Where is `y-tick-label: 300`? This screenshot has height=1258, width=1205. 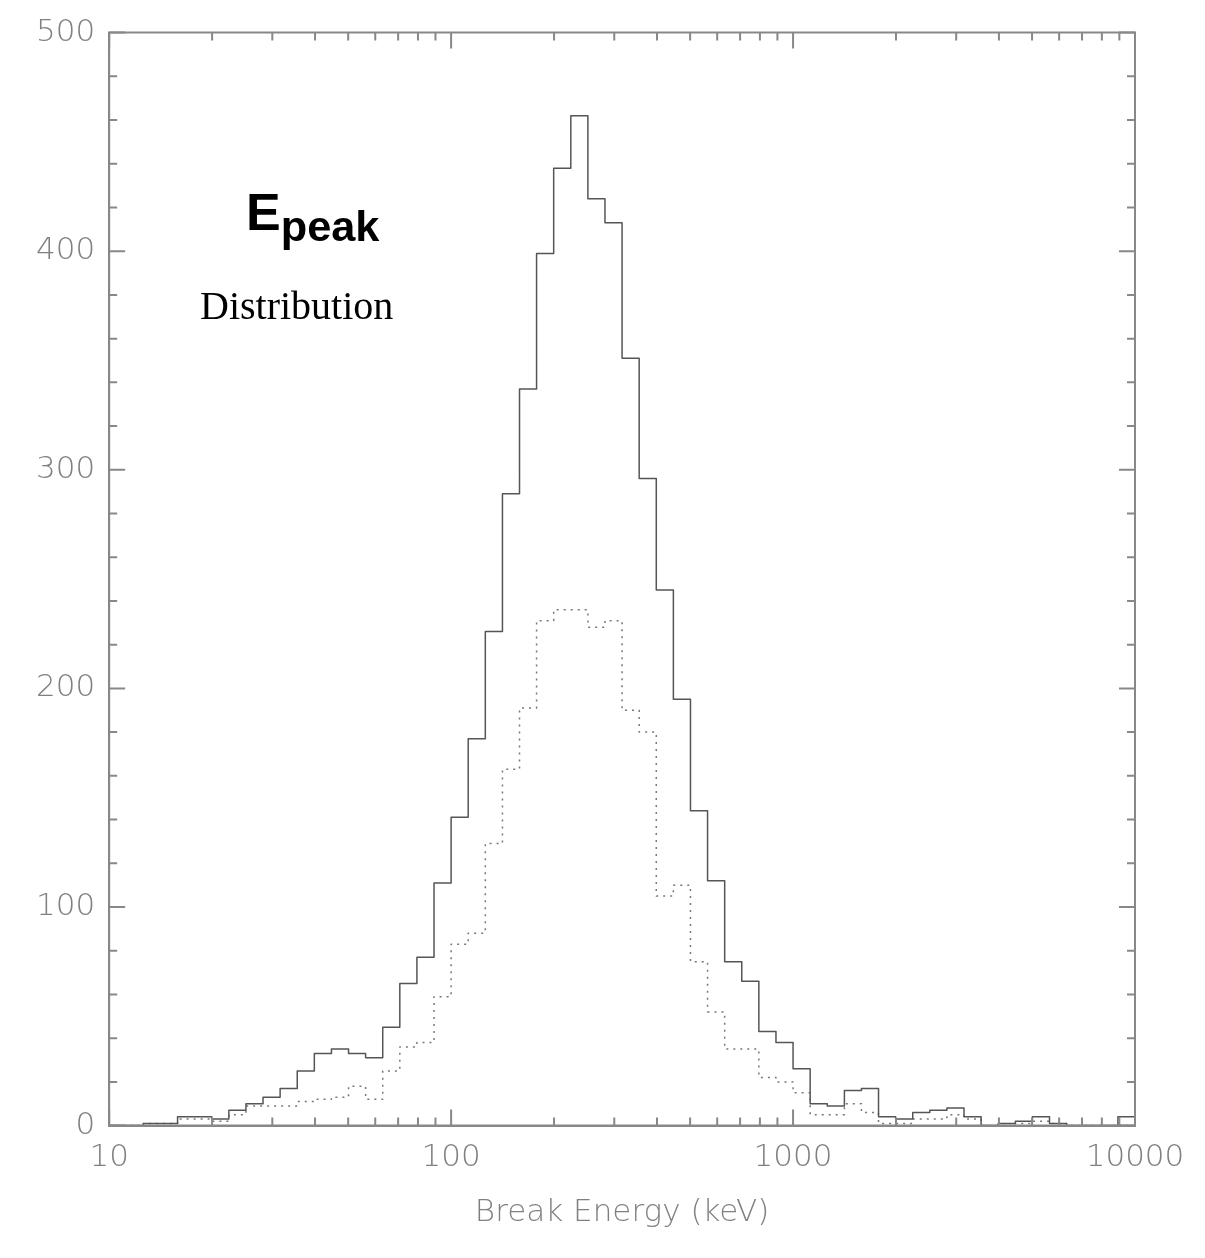 y-tick-label: 300 is located at coordinates (66, 466).